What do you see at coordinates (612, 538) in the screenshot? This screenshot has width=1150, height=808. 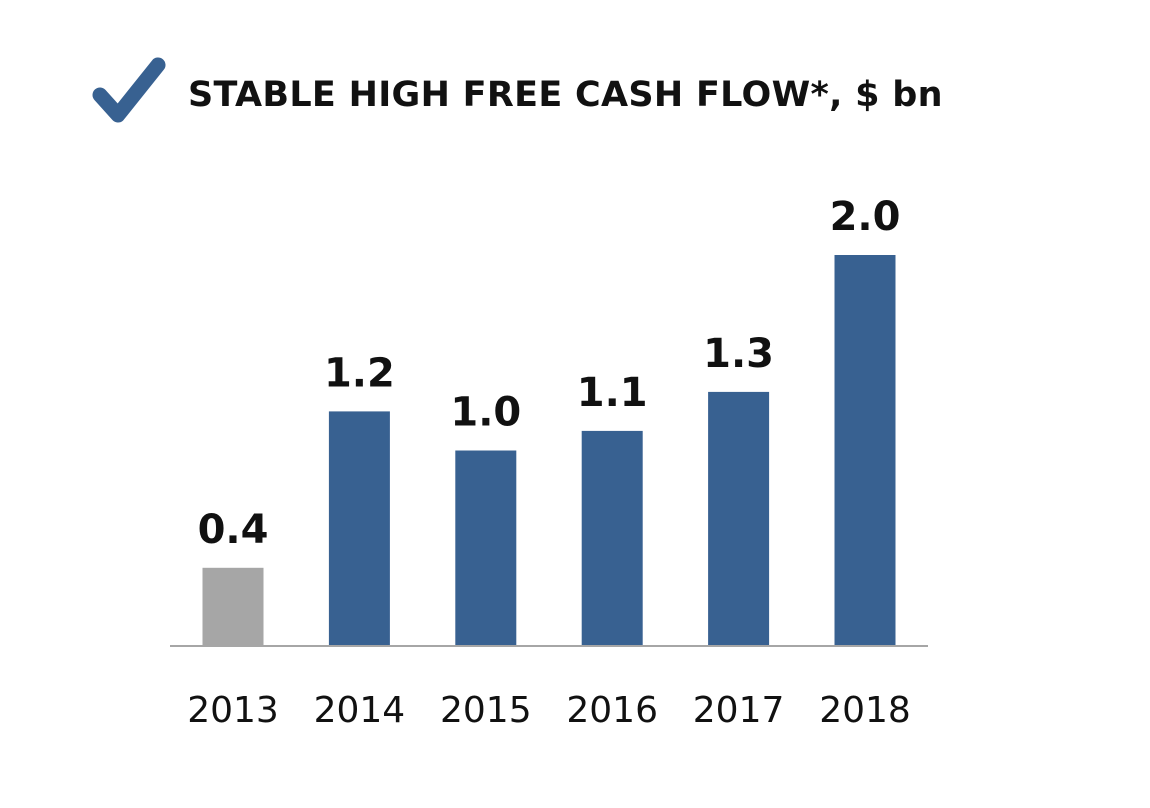 I see `bar-2016` at bounding box center [612, 538].